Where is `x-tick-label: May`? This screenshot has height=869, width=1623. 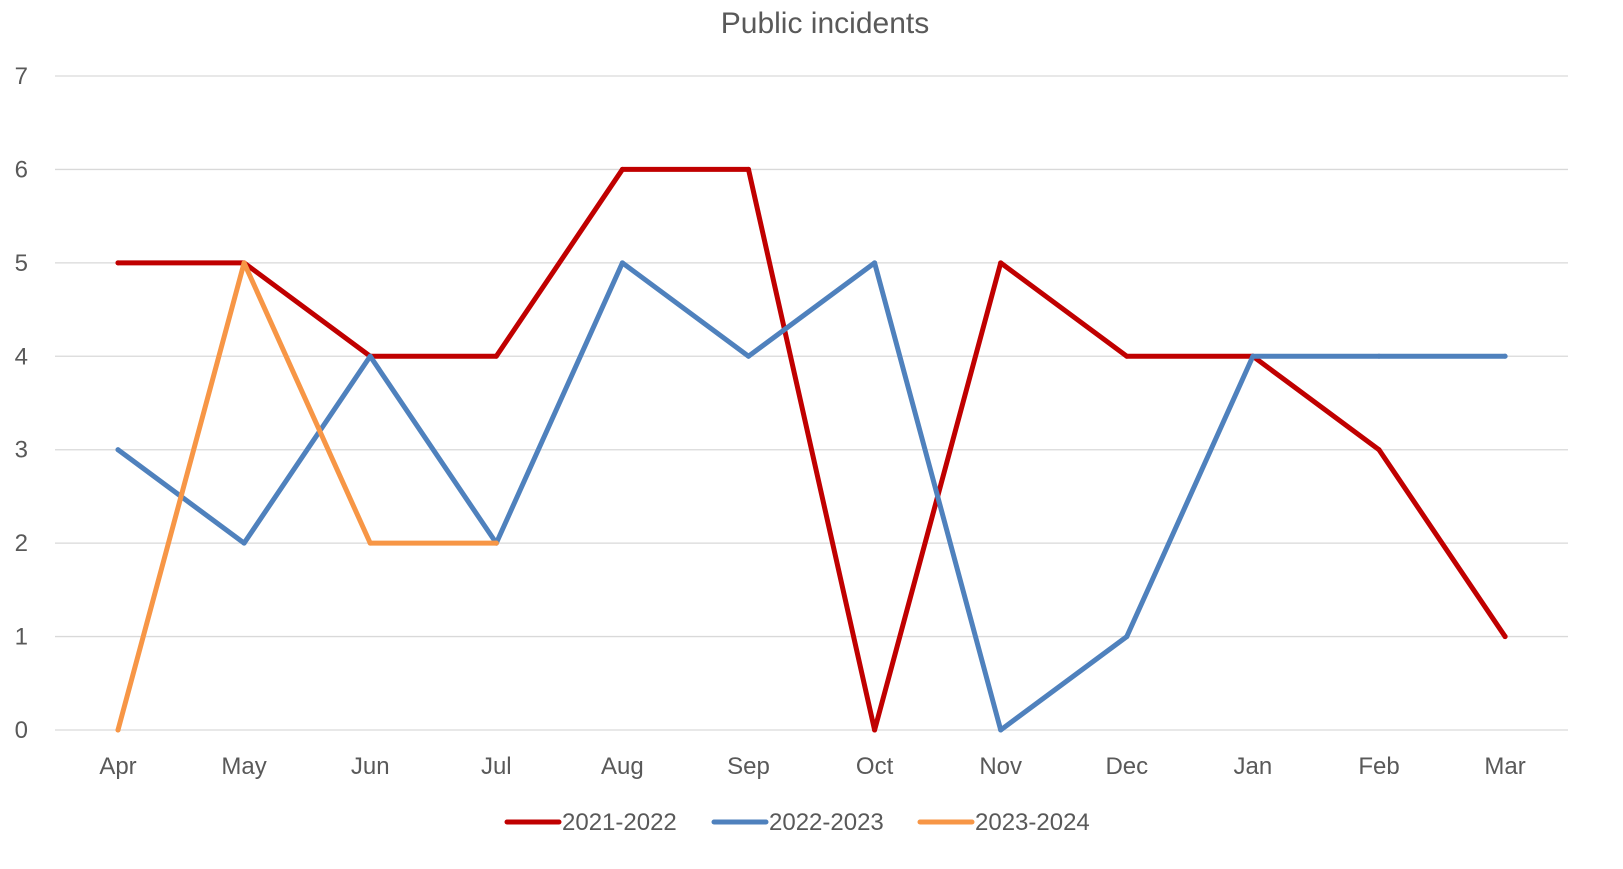
x-tick-label: May is located at coordinates (243, 766).